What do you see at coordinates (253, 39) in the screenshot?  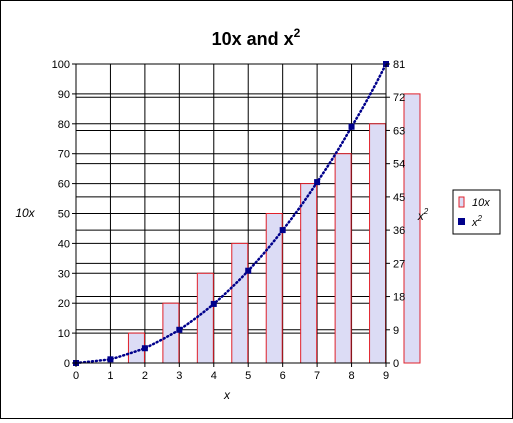 I see `chart-title-text: 10x and x` at bounding box center [253, 39].